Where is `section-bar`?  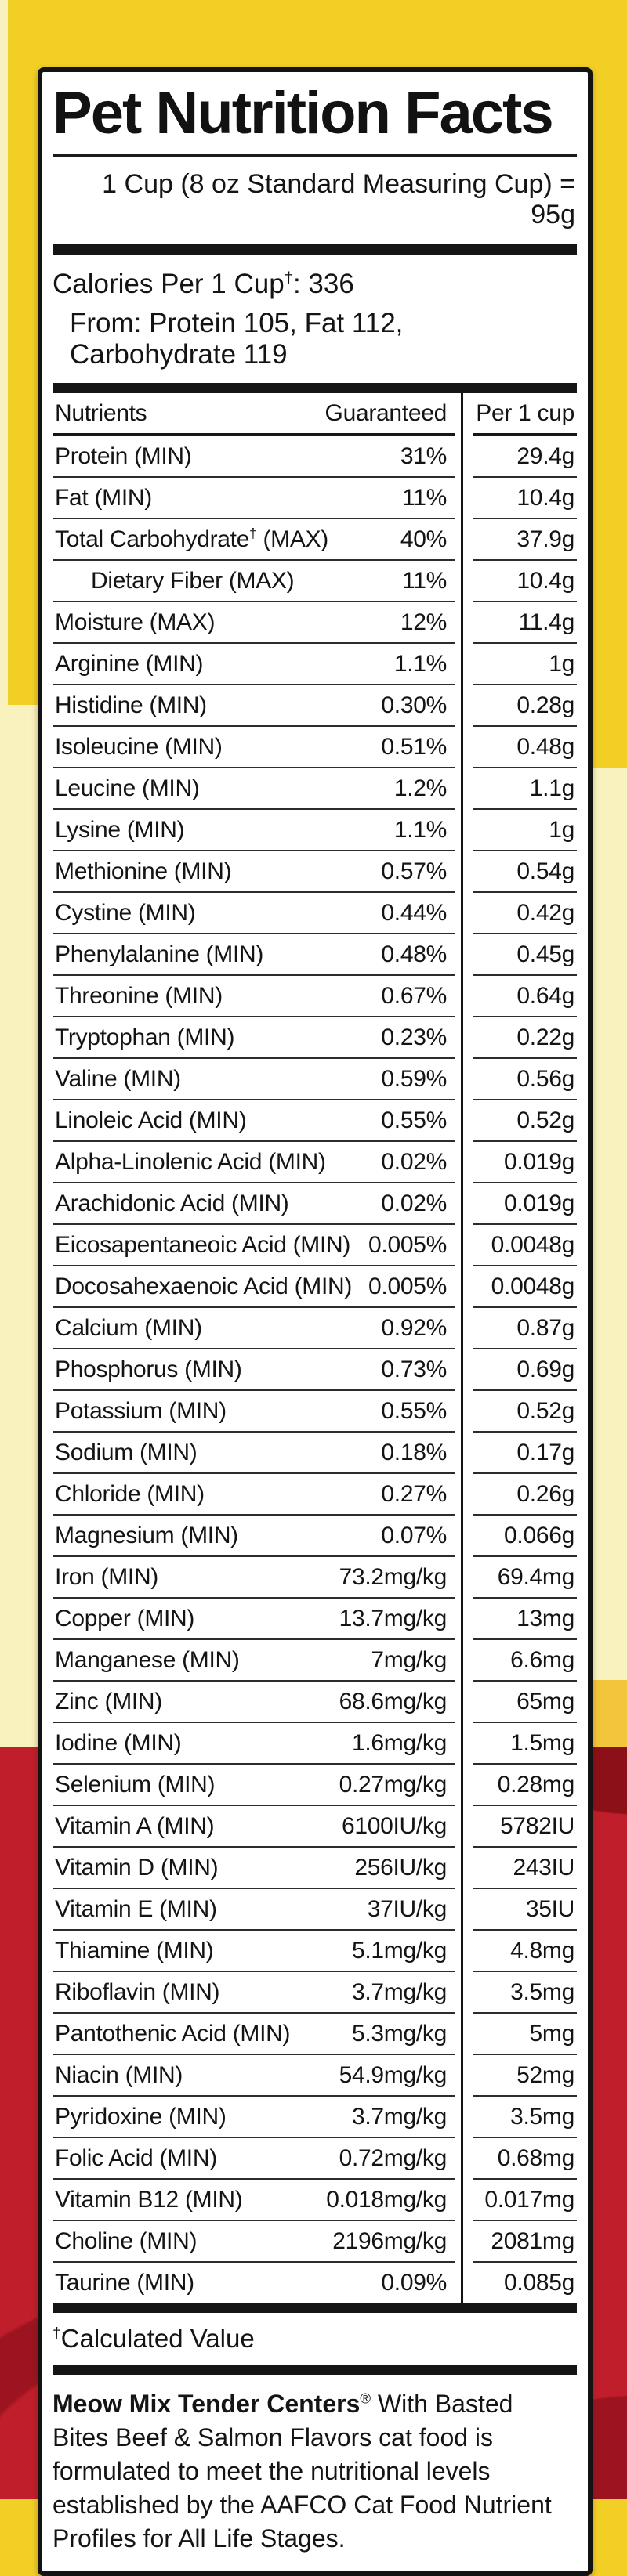
section-bar is located at coordinates (315, 249).